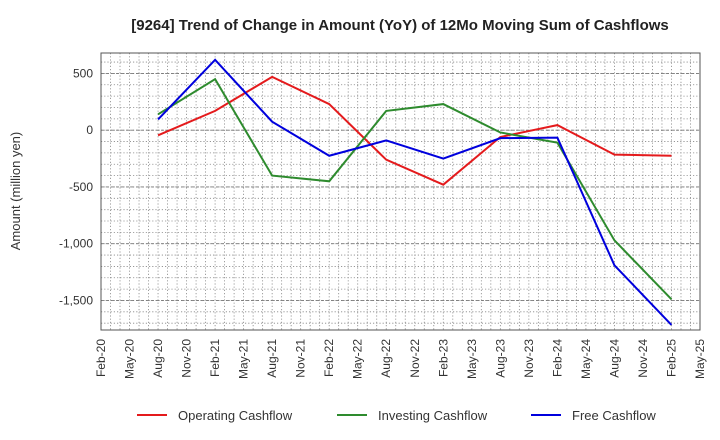  Describe the element at coordinates (472, 359) in the screenshot. I see `x-tick-label: May-23` at that location.